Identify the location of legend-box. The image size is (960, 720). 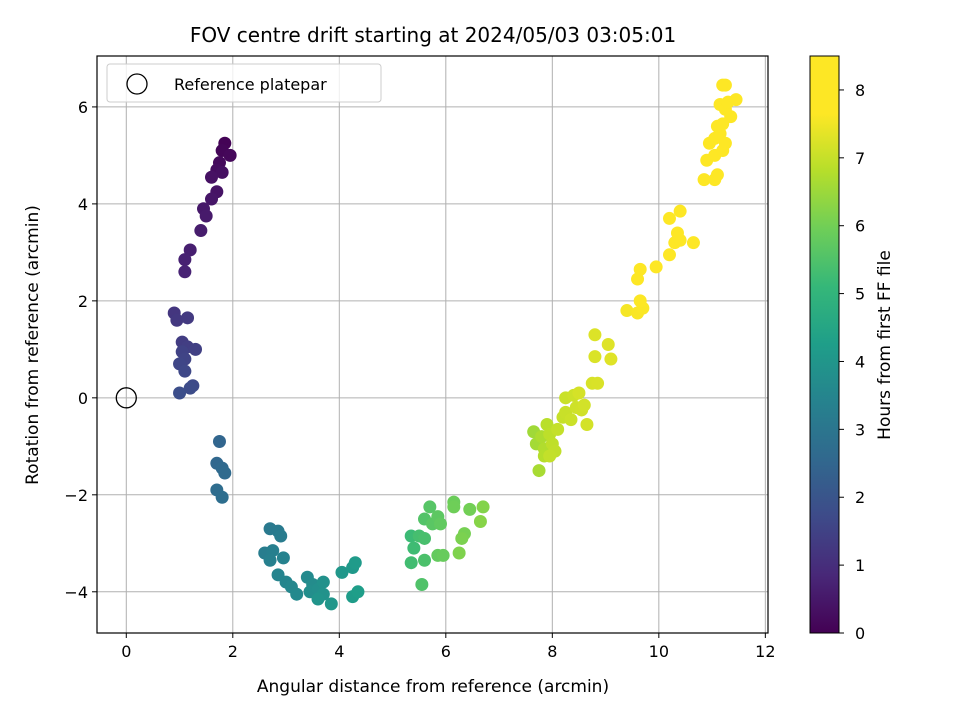
(244, 83).